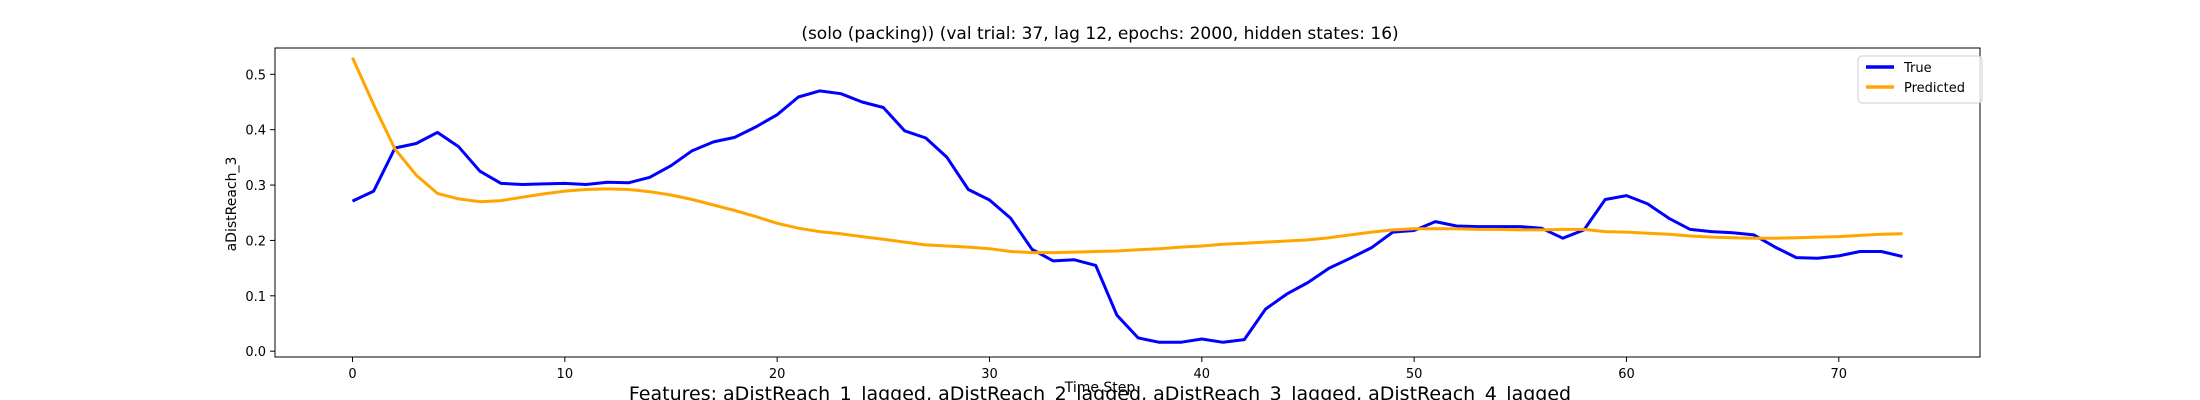 The height and width of the screenshot is (400, 2200). I want to click on legend-label-predicted: Predicted, so click(1934, 88).